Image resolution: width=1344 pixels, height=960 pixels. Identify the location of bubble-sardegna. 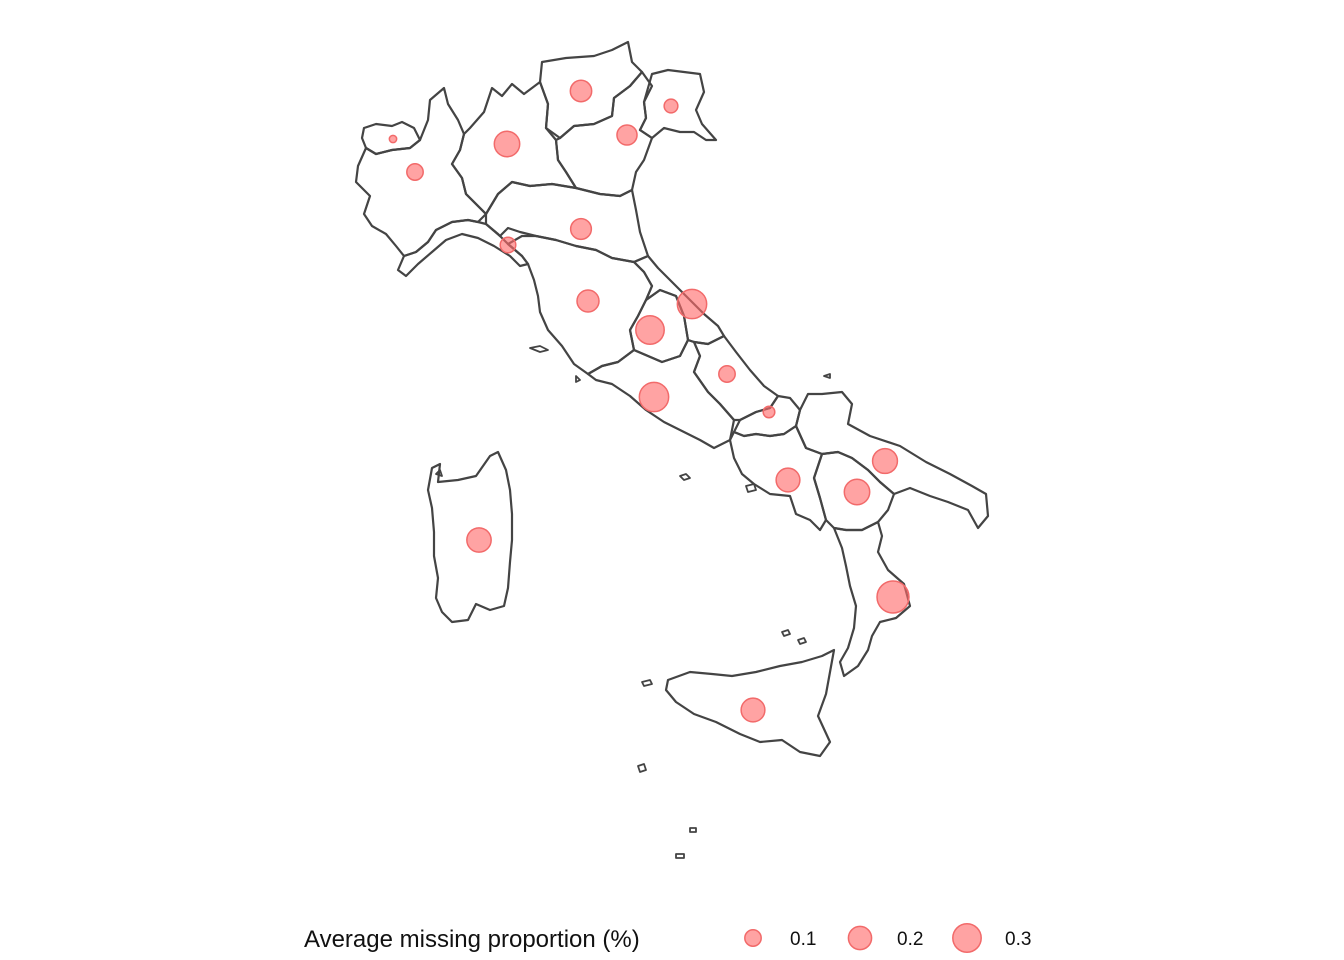
(479, 540).